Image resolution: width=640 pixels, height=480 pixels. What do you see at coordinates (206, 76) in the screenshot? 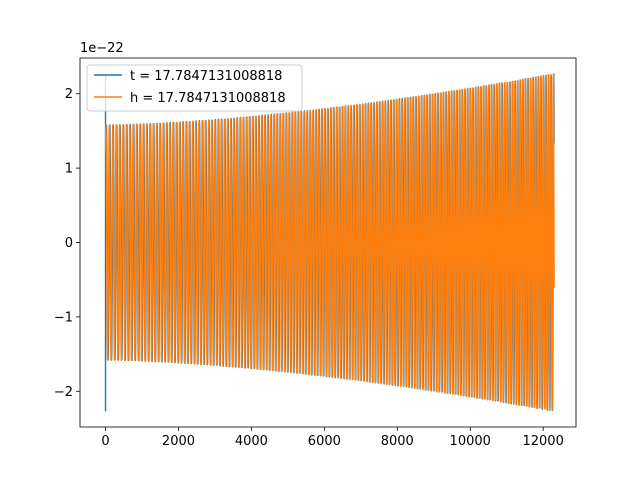
I see `legend-label-t: t = 17.7847131008818` at bounding box center [206, 76].